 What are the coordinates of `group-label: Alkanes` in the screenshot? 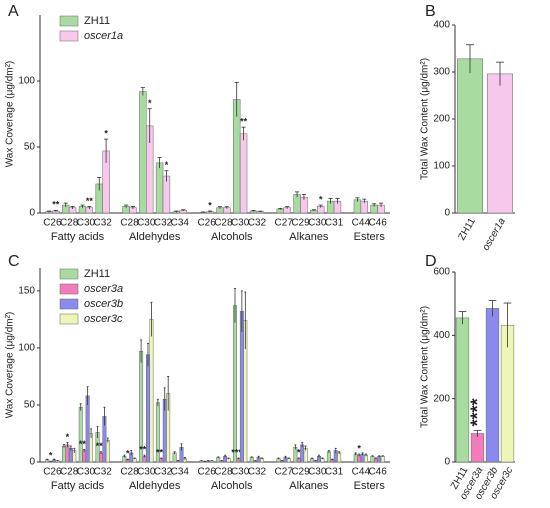 It's located at (309, 486).